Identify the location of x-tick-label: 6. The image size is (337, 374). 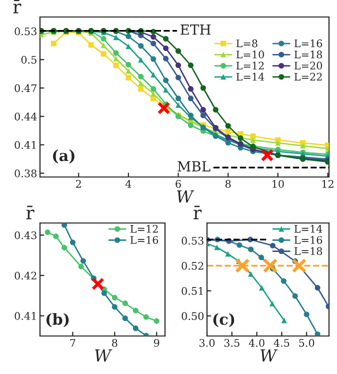
(178, 184).